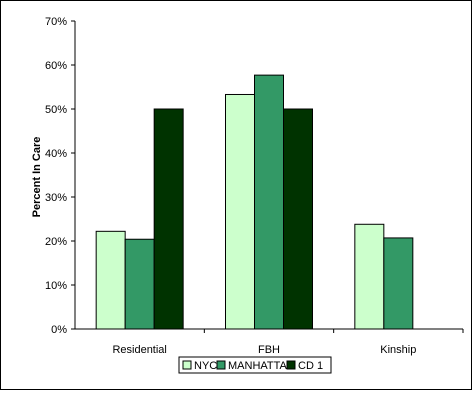 The image size is (472, 394). What do you see at coordinates (56, 198) in the screenshot?
I see `y-tick-label: 30%` at bounding box center [56, 198].